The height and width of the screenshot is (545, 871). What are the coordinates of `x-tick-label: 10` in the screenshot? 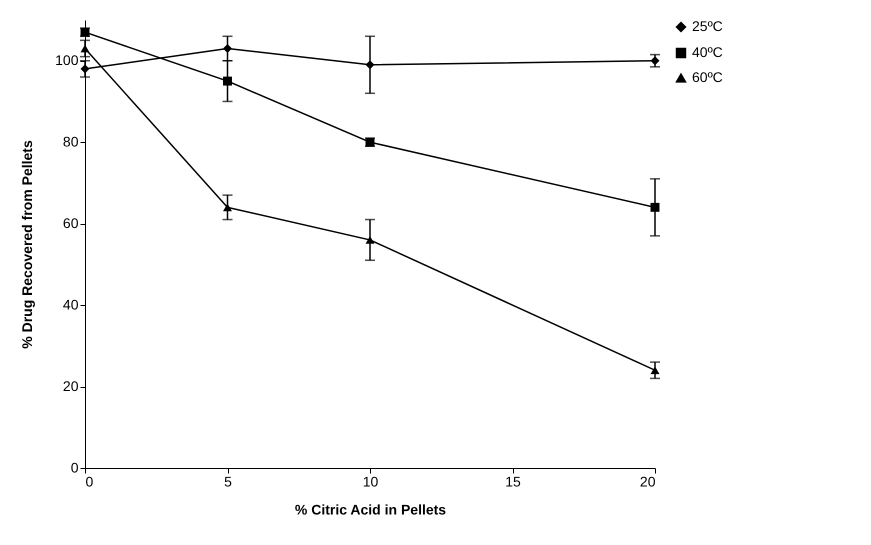 It's located at (370, 482).